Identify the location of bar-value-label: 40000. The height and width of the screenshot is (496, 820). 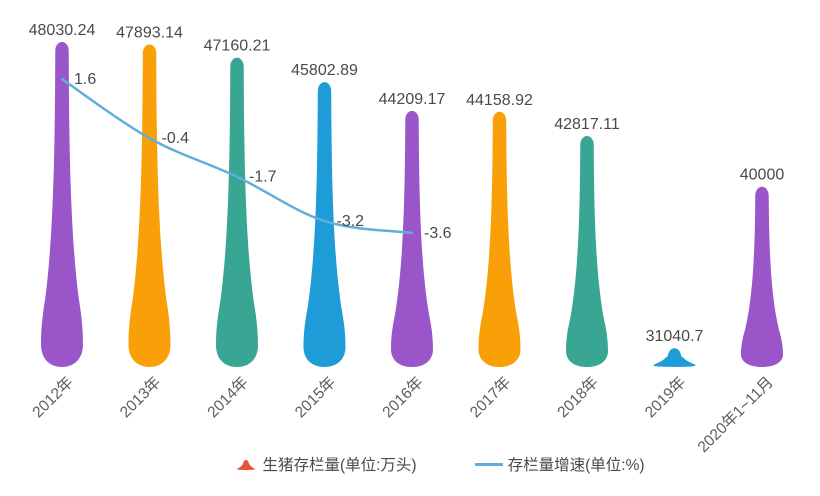
(762, 175).